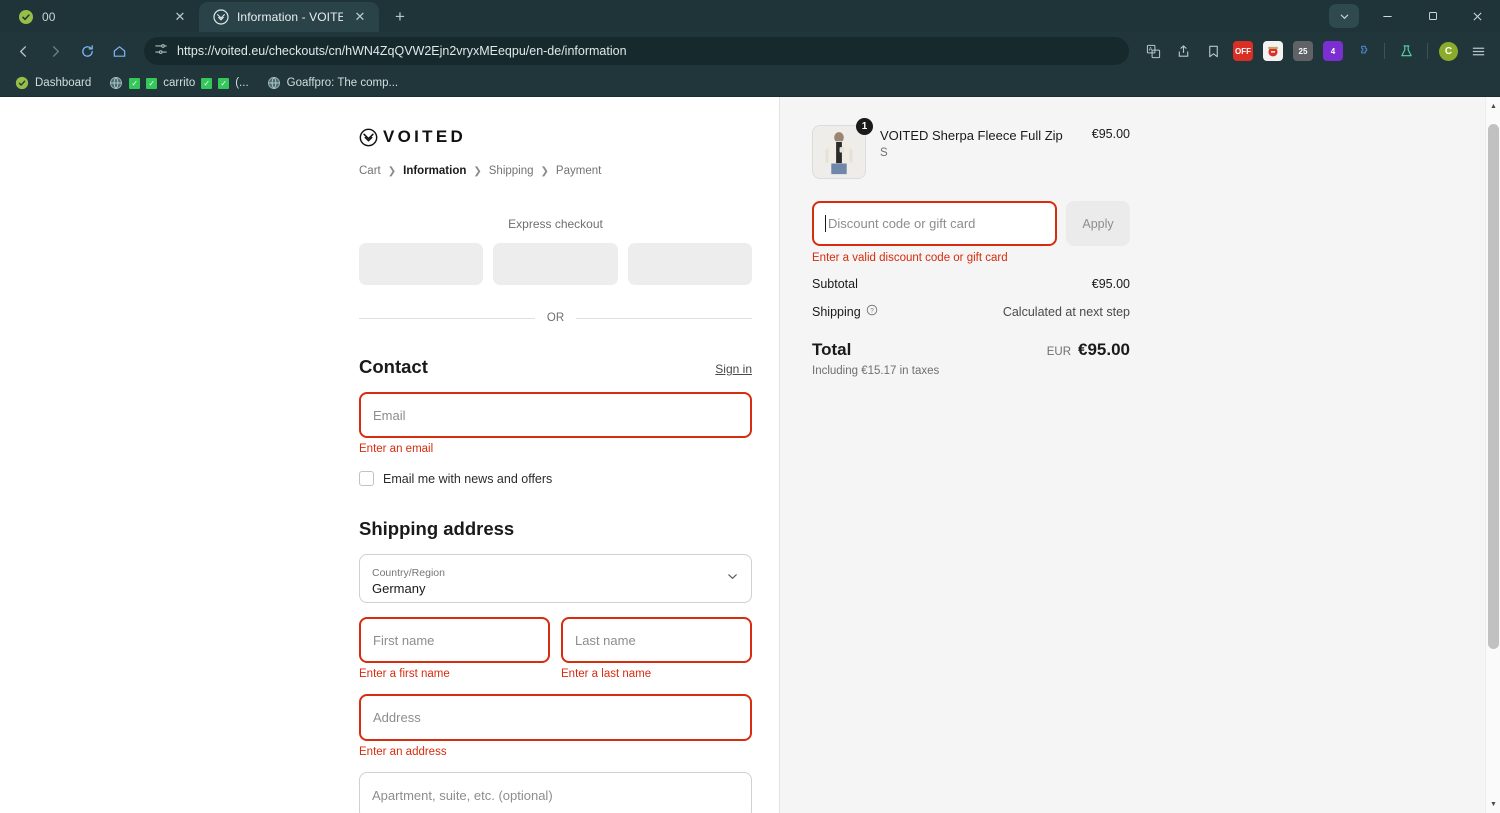  What do you see at coordinates (1477, 16) in the screenshot?
I see `close-icon` at bounding box center [1477, 16].